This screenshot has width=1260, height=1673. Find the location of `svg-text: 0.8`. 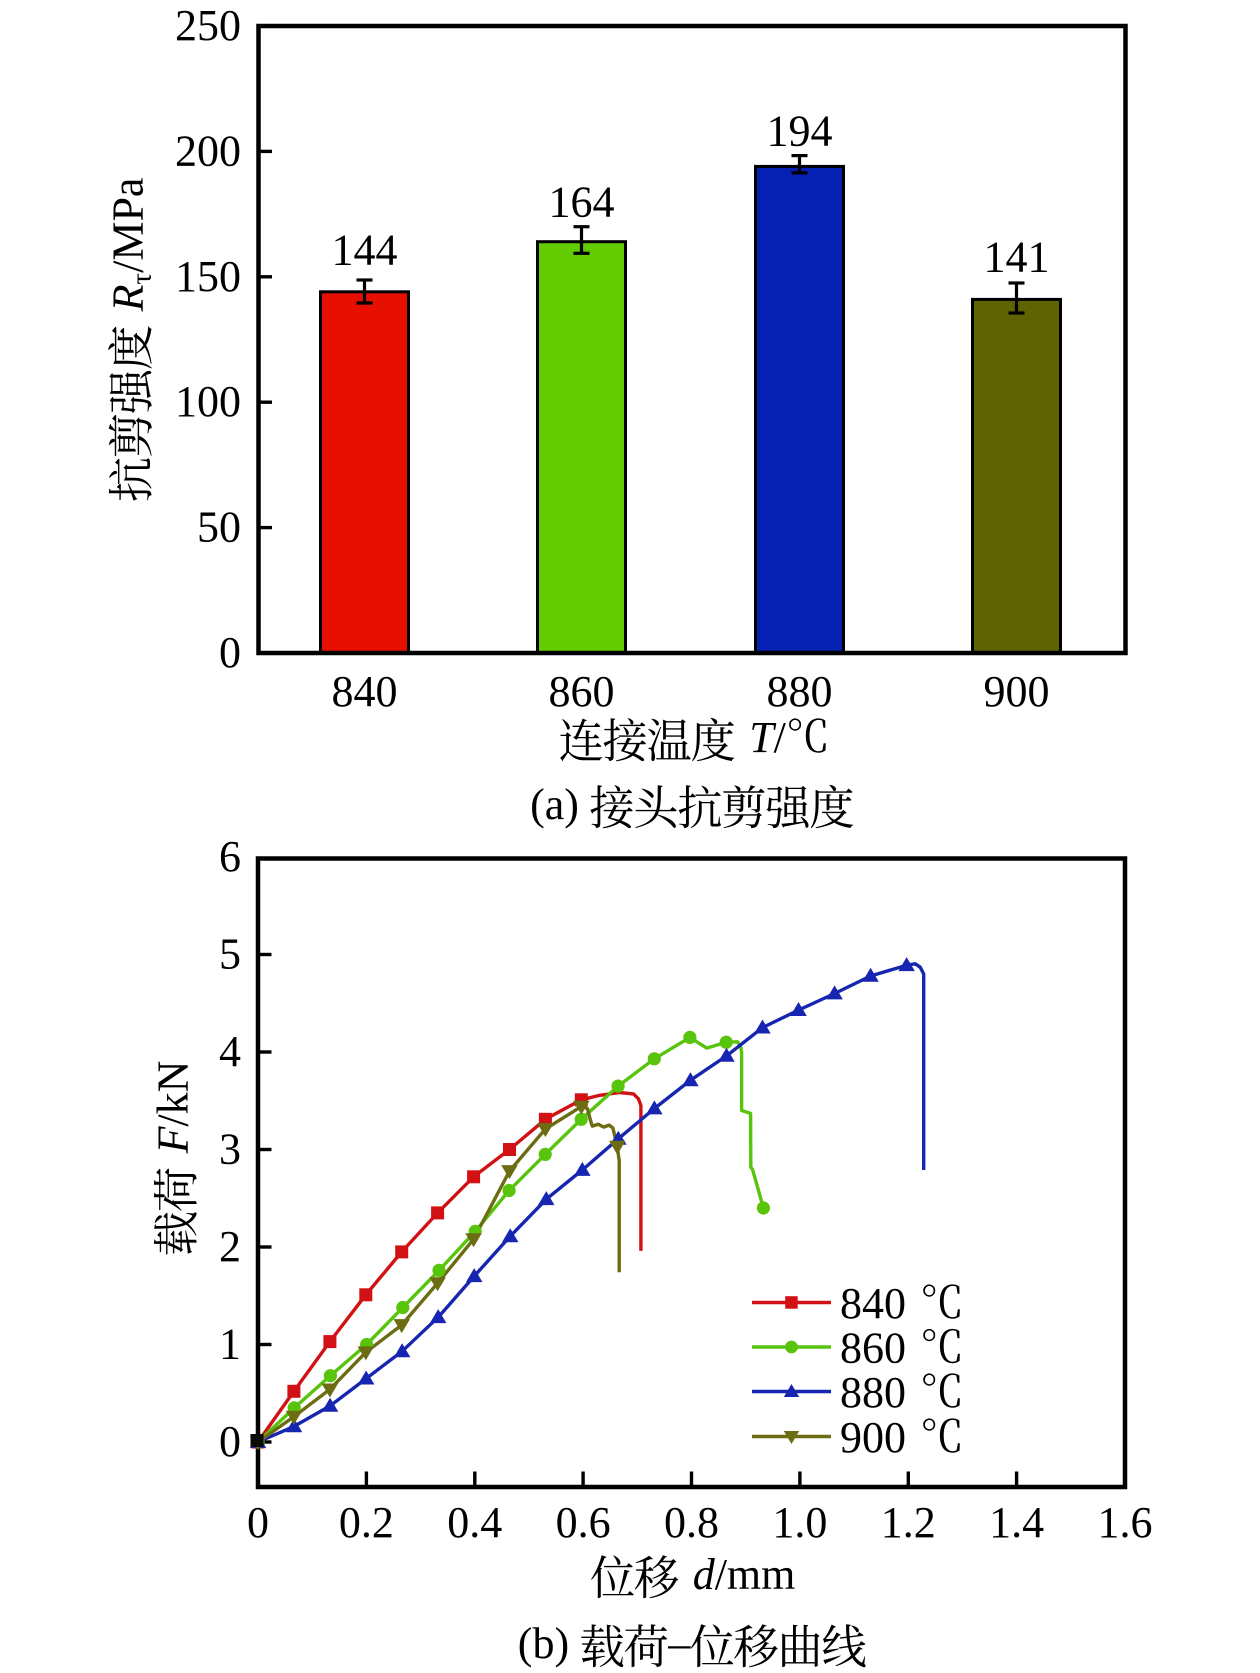

svg-text: 0.8 is located at coordinates (691, 1522).